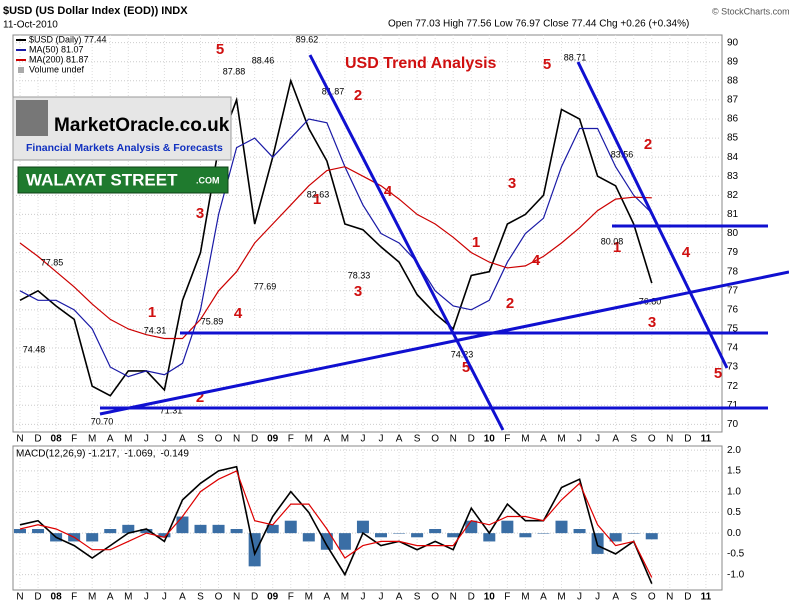 This screenshot has height=604, width=789. What do you see at coordinates (734, 471) in the screenshot?
I see `y-tick-label: 1.5` at bounding box center [734, 471].